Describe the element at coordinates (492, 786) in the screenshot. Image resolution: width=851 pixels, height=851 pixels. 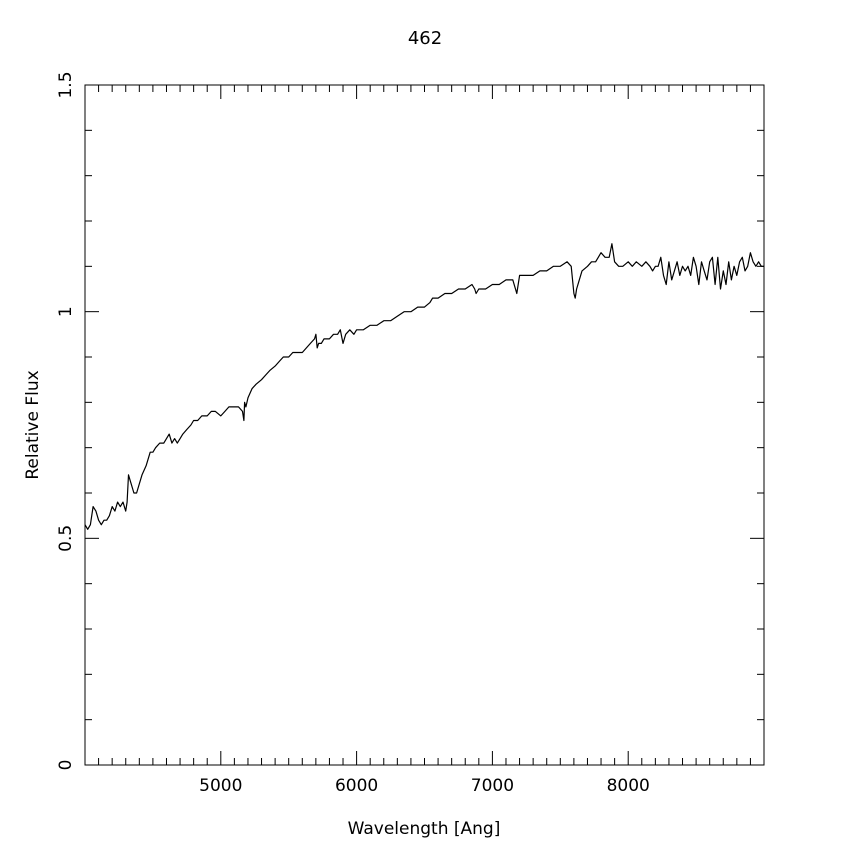
I see `x-tick-label: 7000` at that location.